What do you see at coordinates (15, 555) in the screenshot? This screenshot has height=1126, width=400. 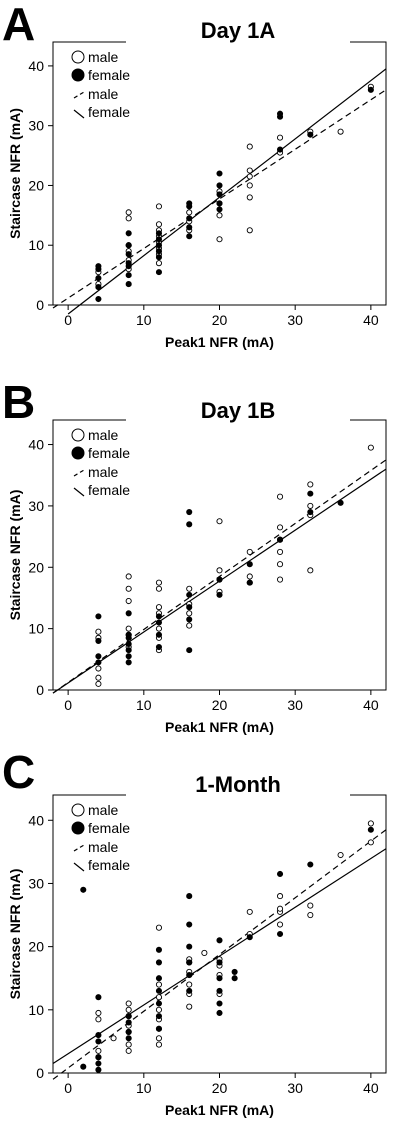 I see `y-axis-label: Staircase NFR (mA)` at bounding box center [15, 555].